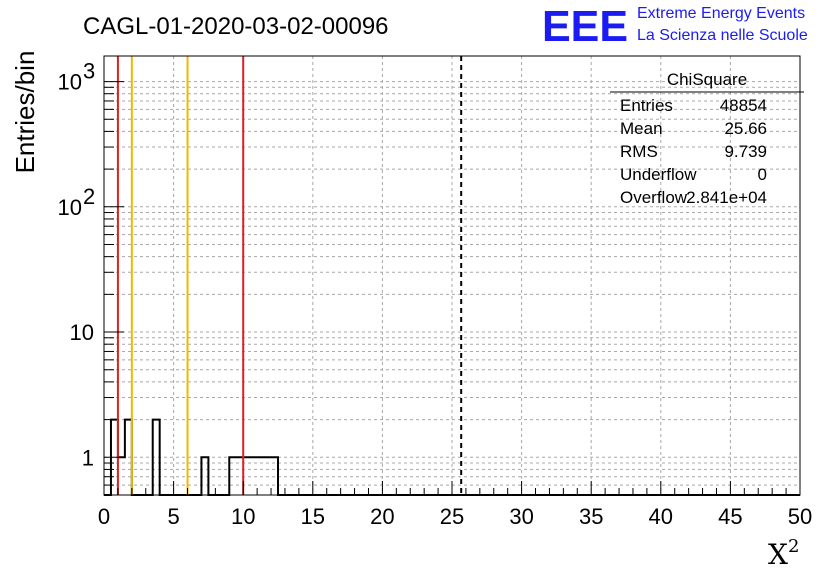 The height and width of the screenshot is (572, 836). I want to click on stats-label-entries: Entries, so click(646, 105).